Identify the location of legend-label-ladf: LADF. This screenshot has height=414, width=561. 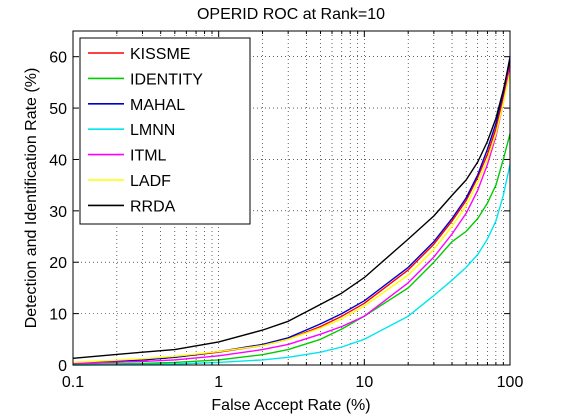
(150, 181).